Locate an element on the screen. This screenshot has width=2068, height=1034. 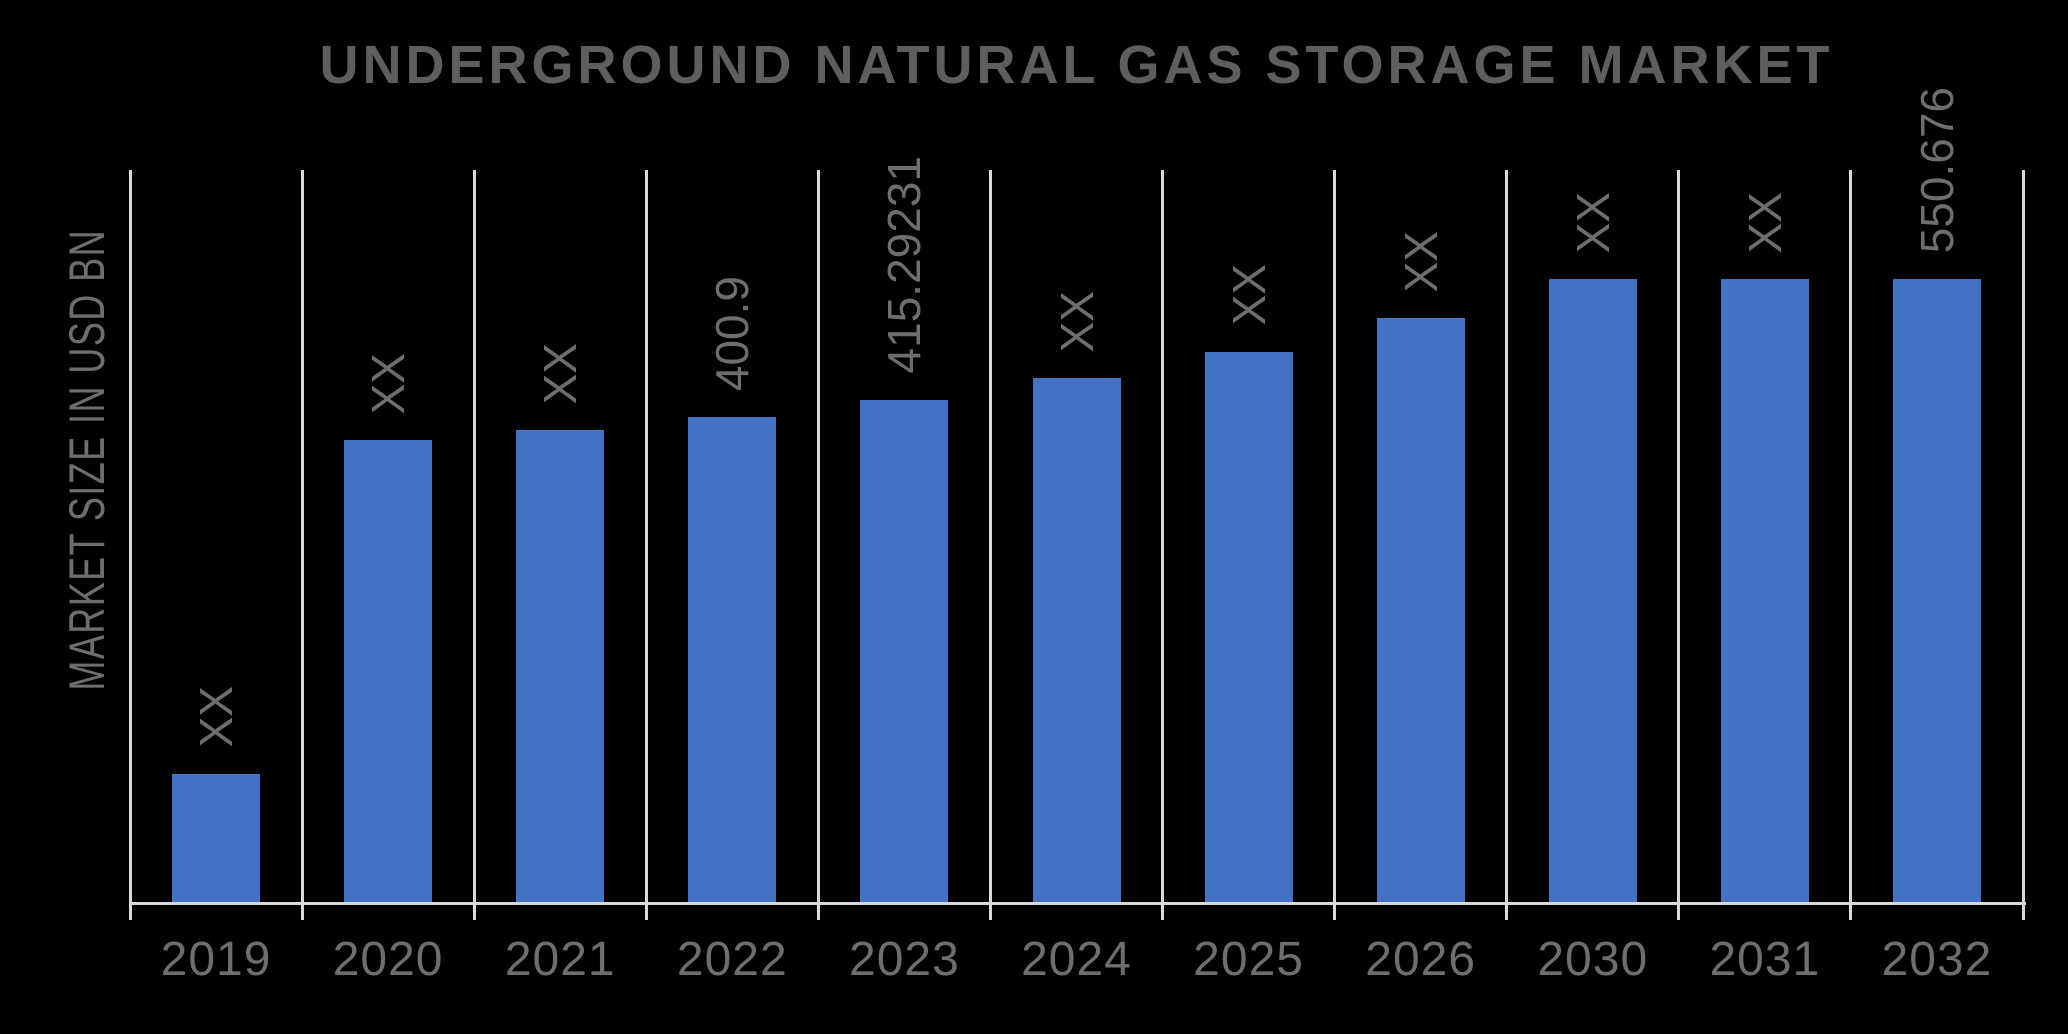
bar-2019 is located at coordinates (216, 837).